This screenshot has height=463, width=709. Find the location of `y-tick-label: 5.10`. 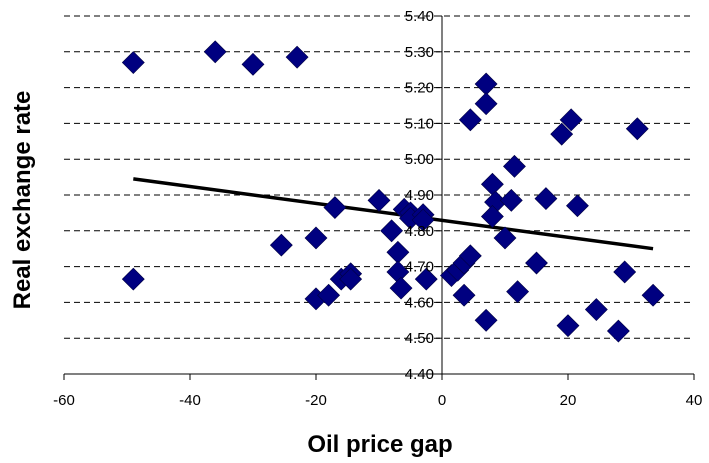

y-tick-label: 5.10 is located at coordinates (419, 123).